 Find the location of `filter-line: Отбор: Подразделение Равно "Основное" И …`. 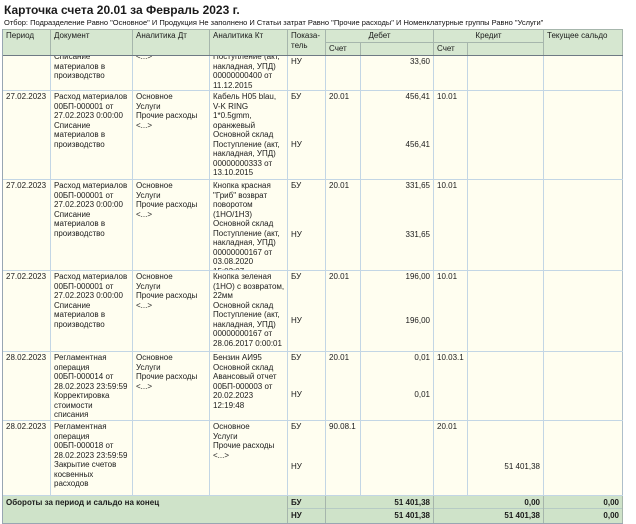

filter-line: Отбор: Подразделение Равно "Основное" И … is located at coordinates (274, 22).